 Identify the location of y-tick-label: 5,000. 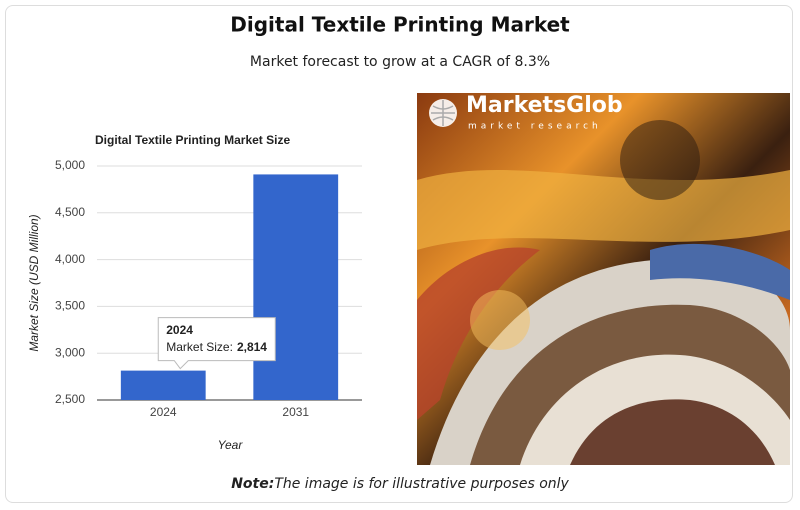
(70, 165).